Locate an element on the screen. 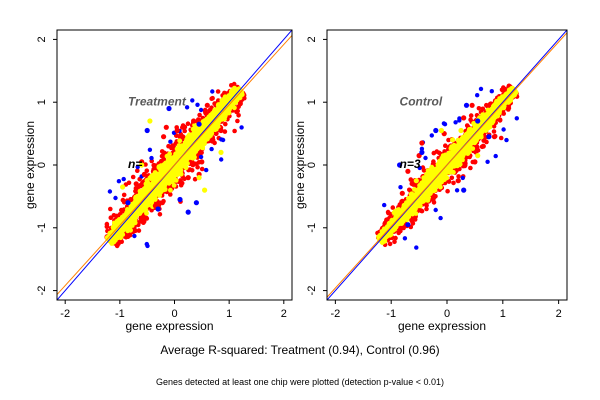  x-tick-label: 2 is located at coordinates (284, 314).